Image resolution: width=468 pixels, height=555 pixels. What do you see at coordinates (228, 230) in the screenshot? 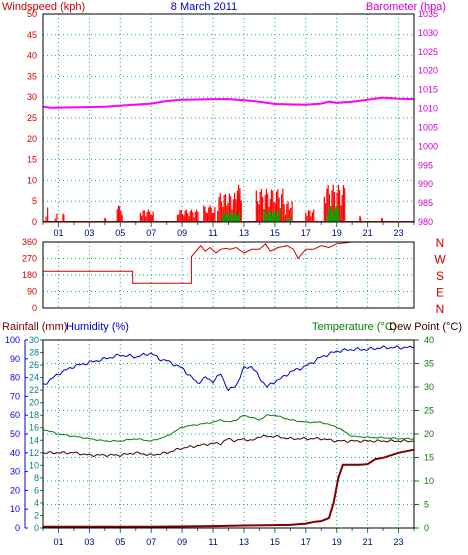
I see `wind-x-tick-labels: 01 03 05 07 09 11 13 15 17 19 21 23` at bounding box center [228, 230].